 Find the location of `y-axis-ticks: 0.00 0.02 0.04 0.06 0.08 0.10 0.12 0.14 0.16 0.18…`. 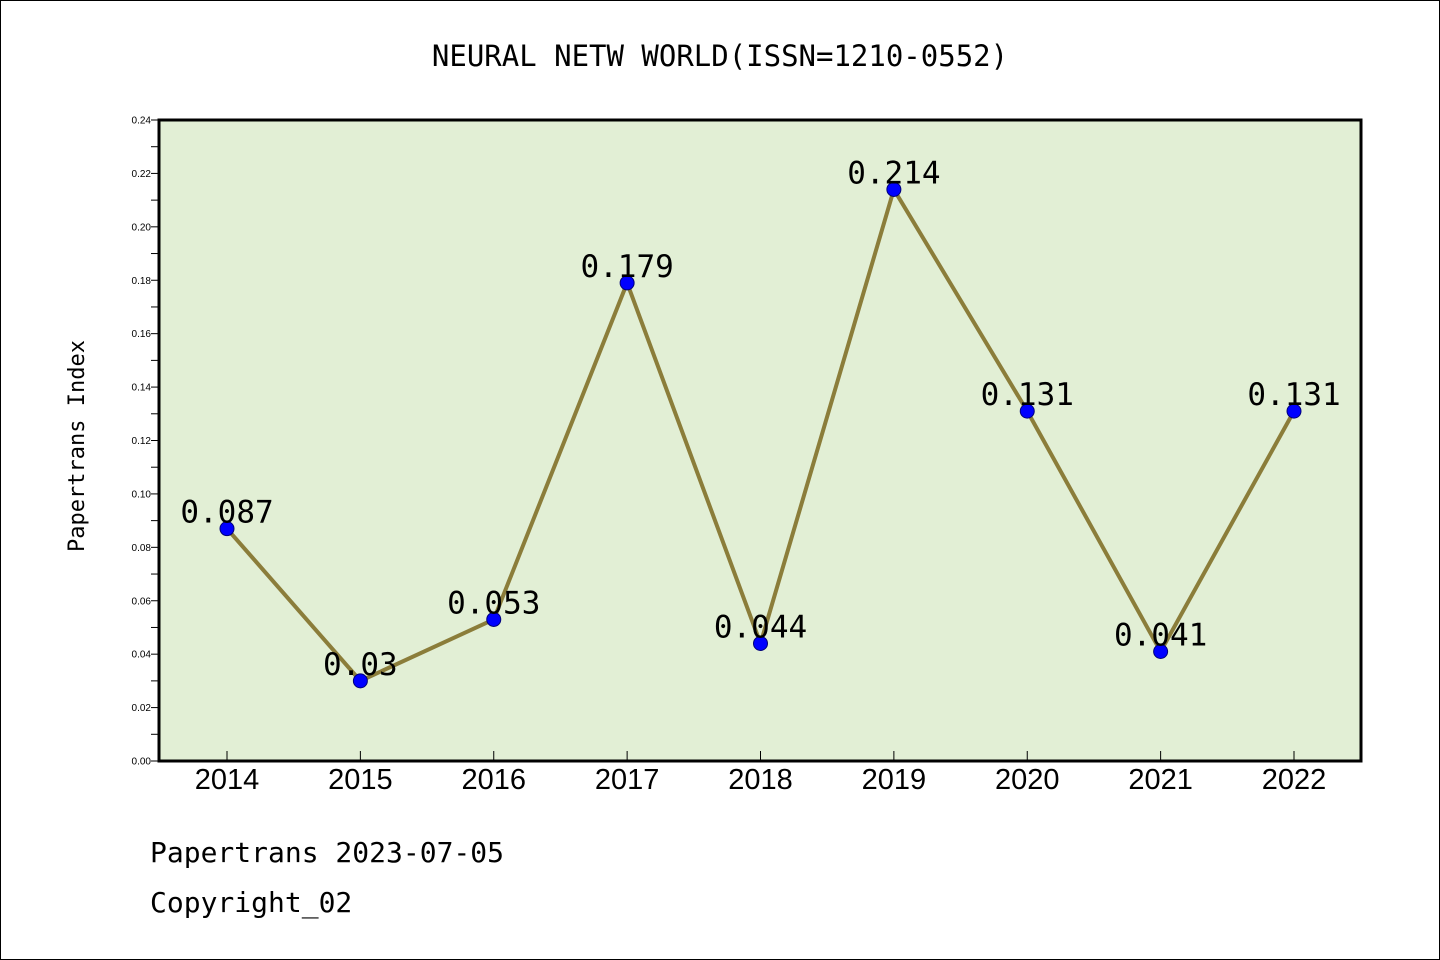

y-axis-ticks: 0.00 0.02 0.04 0.06 0.08 0.10 0.12 0.14 0.16 0.18… is located at coordinates (145, 442).